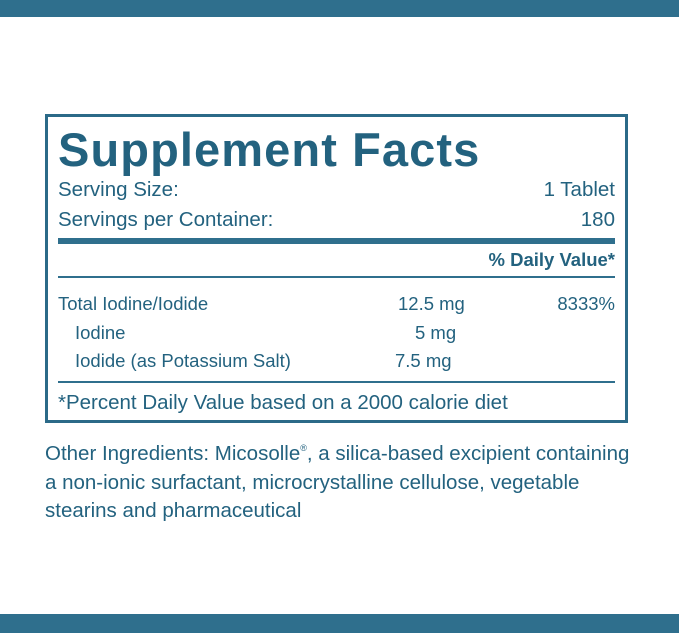 The width and height of the screenshot is (679, 633). What do you see at coordinates (339, 8) in the screenshot?
I see `top-border-bar` at bounding box center [339, 8].